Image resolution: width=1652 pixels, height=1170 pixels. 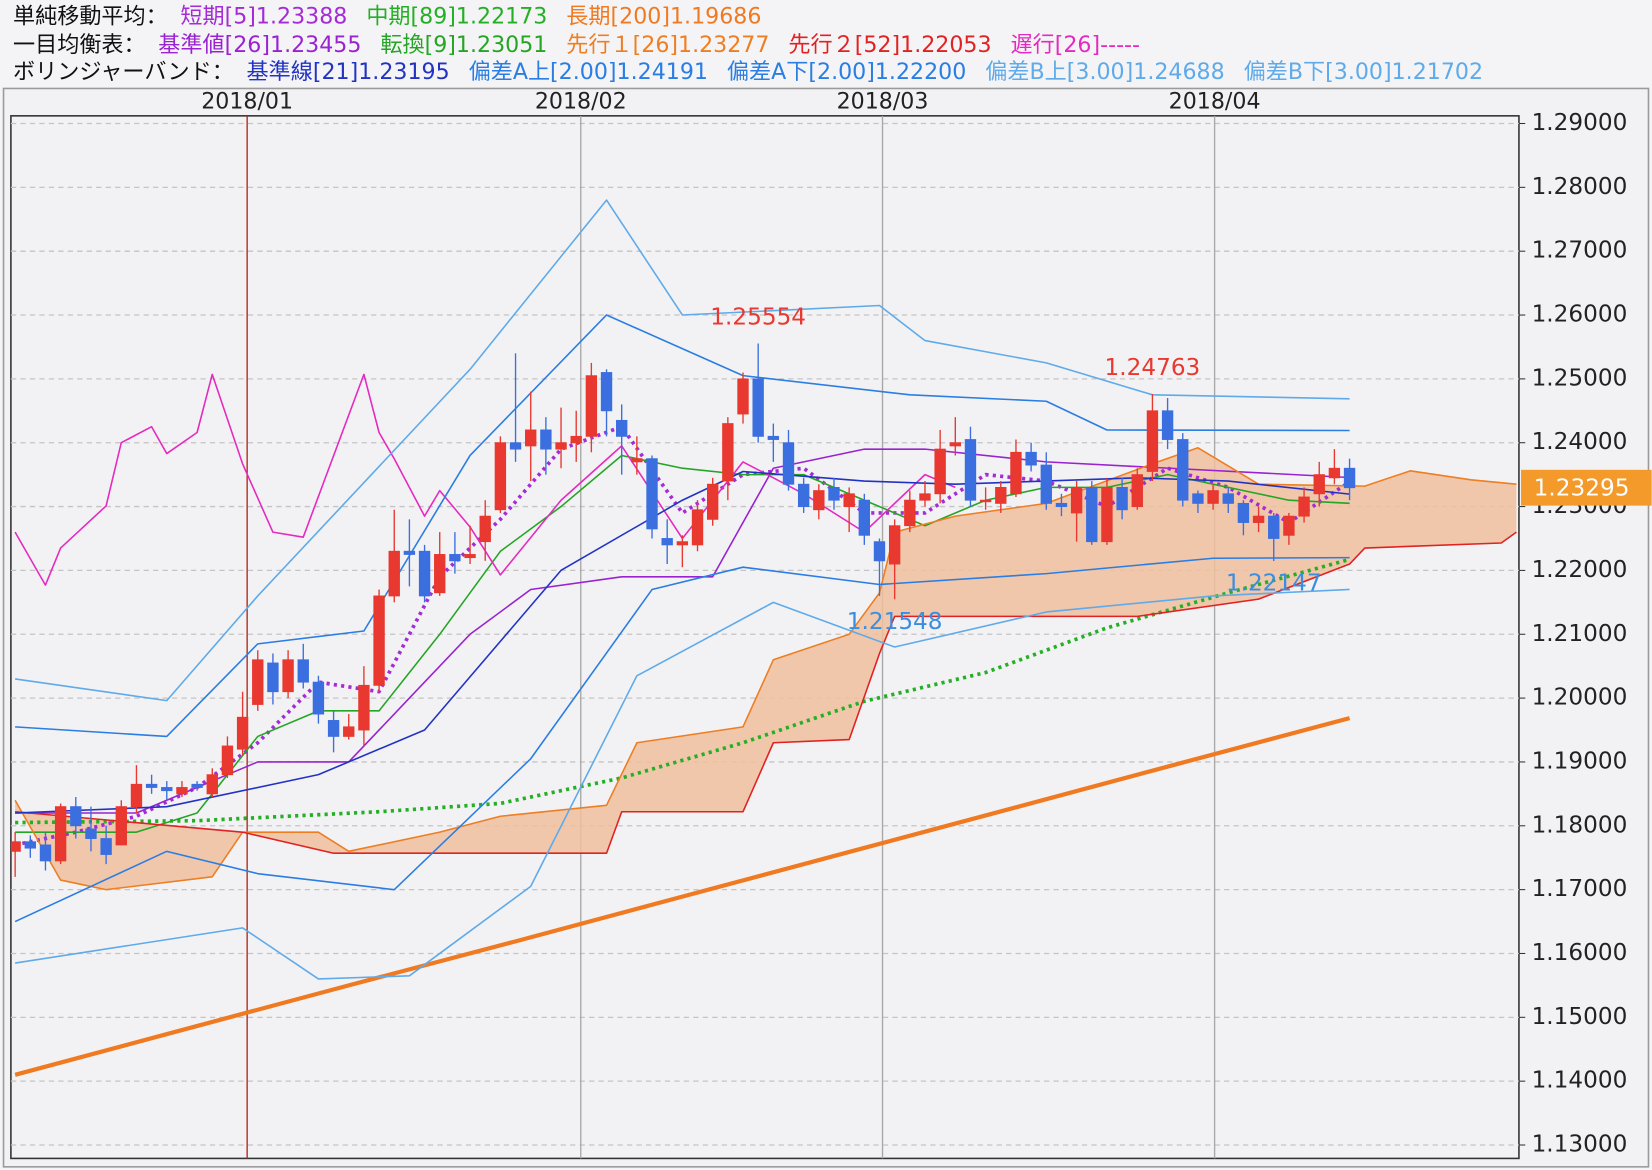 I want to click on annotation: 1.25554, so click(x=758, y=318).